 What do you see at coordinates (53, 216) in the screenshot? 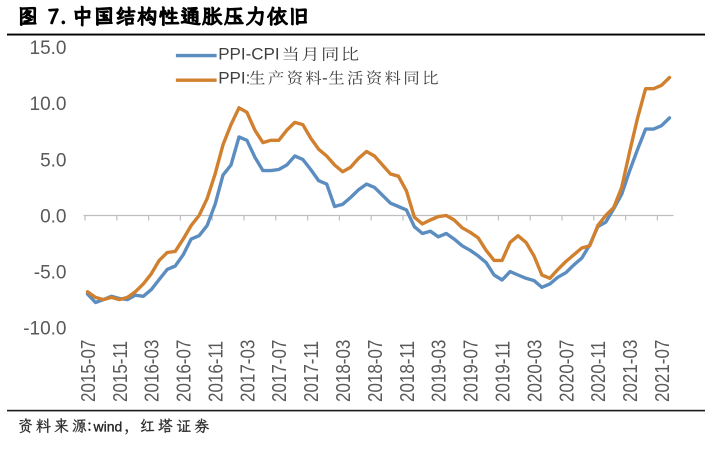
I see `svg-text: 0.0` at bounding box center [53, 216].